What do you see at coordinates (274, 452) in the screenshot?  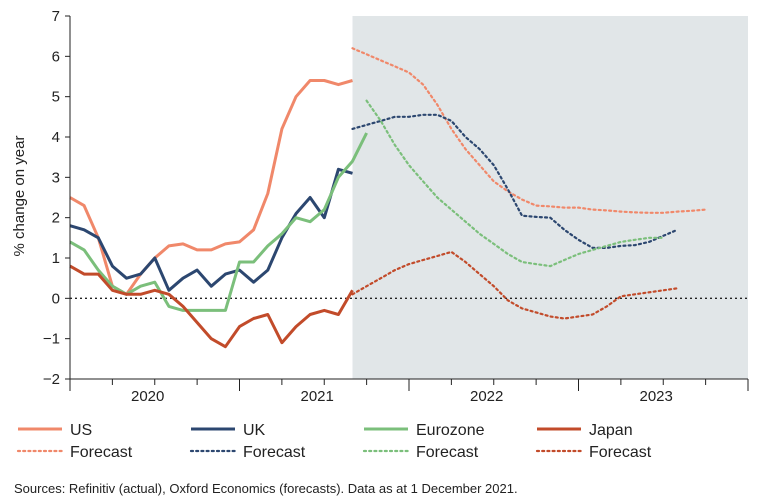 I see `legend-uk-forecast-label: Forecast` at bounding box center [274, 452].